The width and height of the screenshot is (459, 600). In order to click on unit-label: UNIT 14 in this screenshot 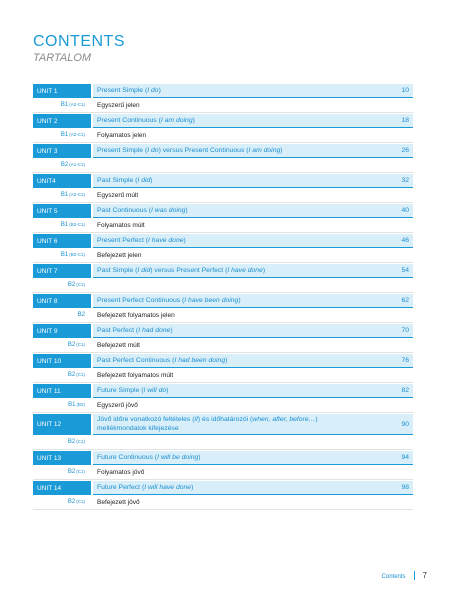, I will do `click(62, 488)`.